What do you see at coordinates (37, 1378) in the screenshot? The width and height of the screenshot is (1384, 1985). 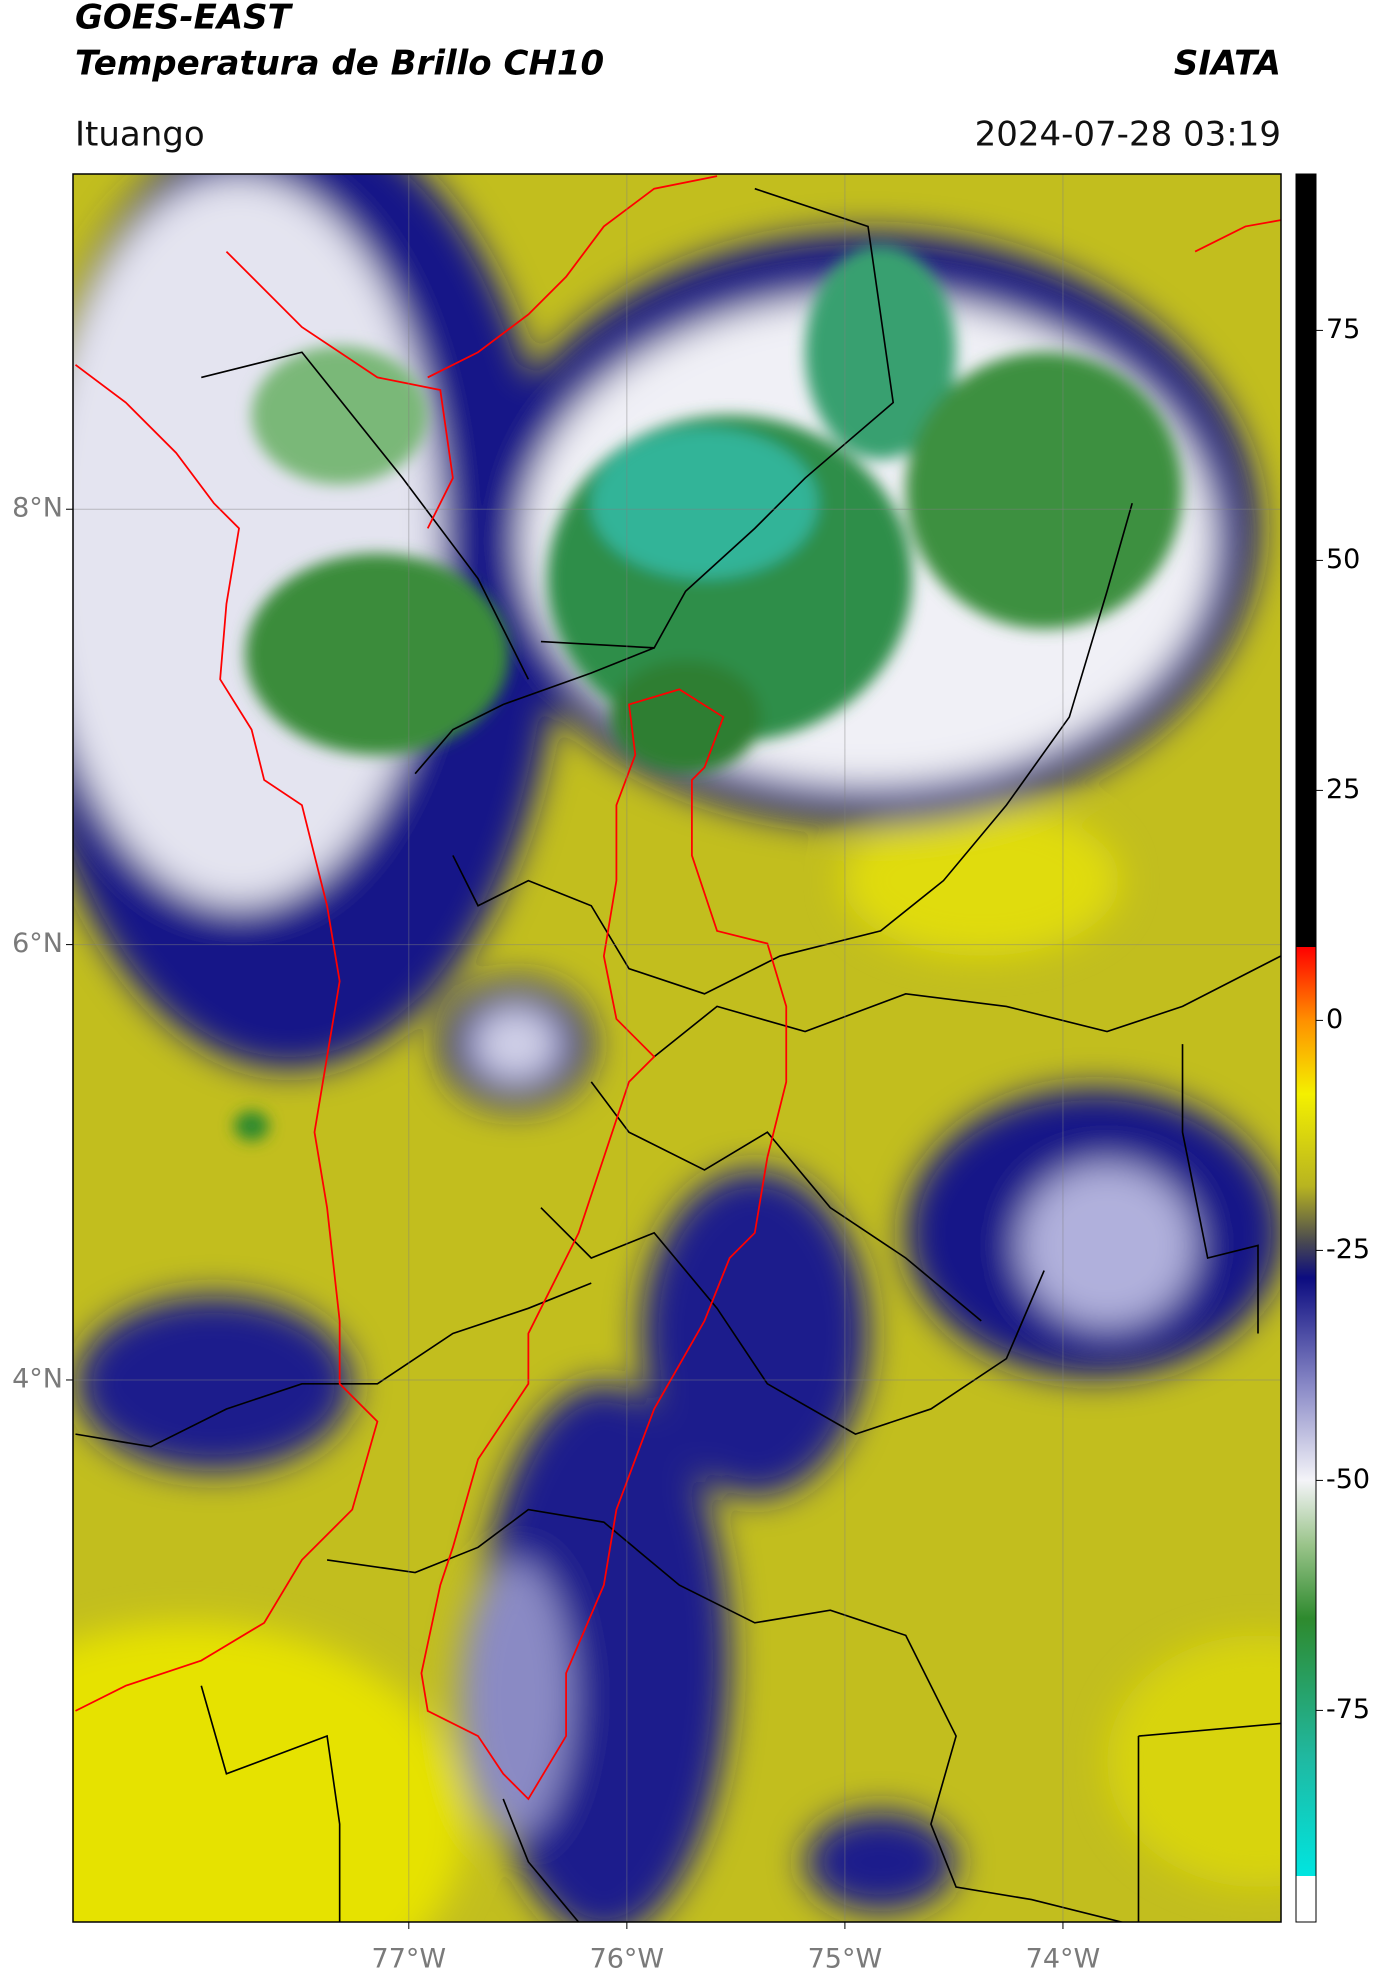 I see `y-tick-label: 4°N` at bounding box center [37, 1378].